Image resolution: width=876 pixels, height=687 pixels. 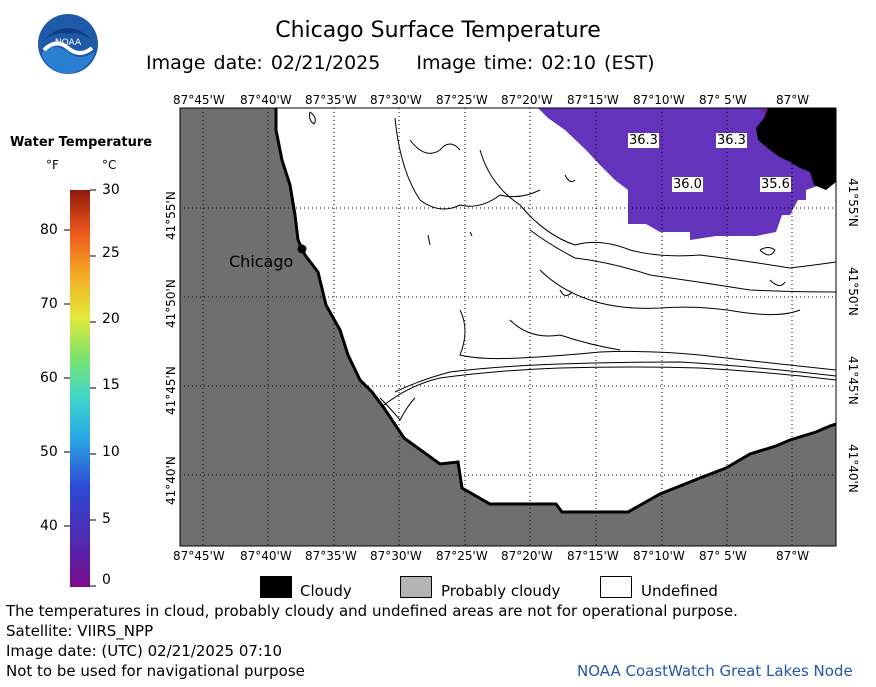 I want to click on colorbar-ticks, so click(x=80, y=388).